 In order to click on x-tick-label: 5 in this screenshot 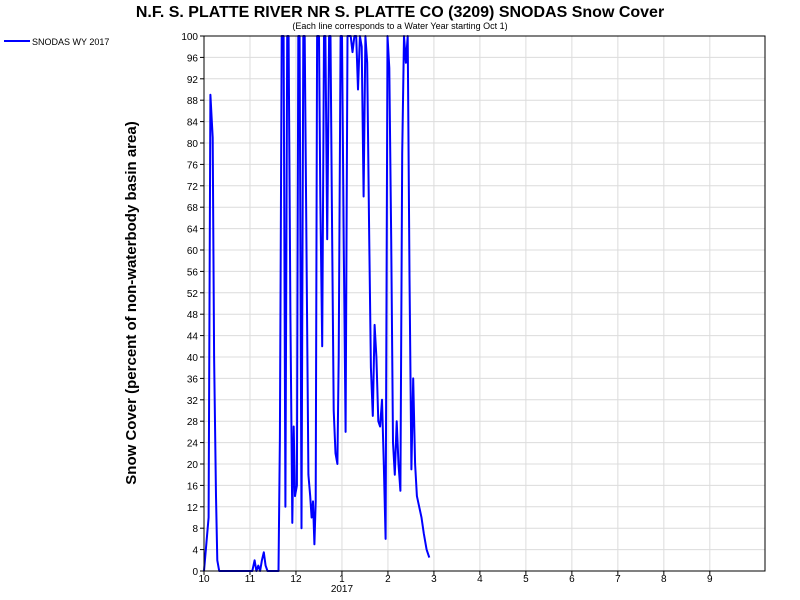, I will do `click(526, 579)`.